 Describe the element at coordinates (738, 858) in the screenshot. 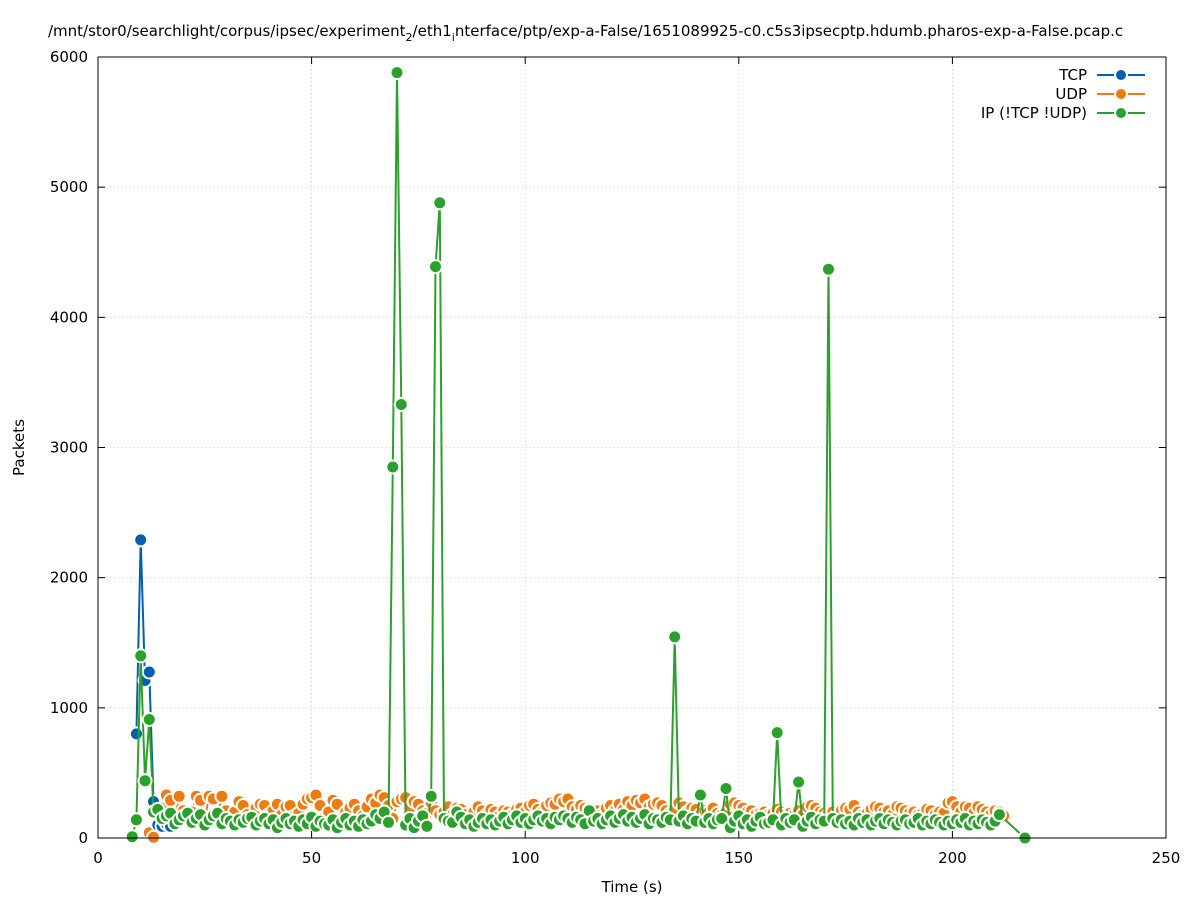

I see `x-tick-label: 150` at that location.